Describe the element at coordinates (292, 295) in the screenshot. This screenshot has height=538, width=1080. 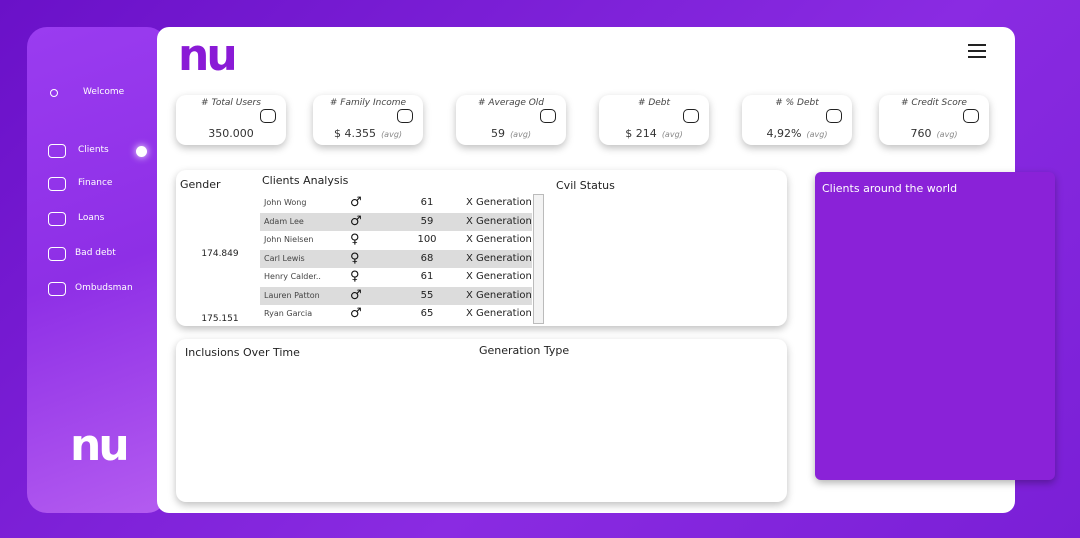
I see `client-name: Lauren Patton` at that location.